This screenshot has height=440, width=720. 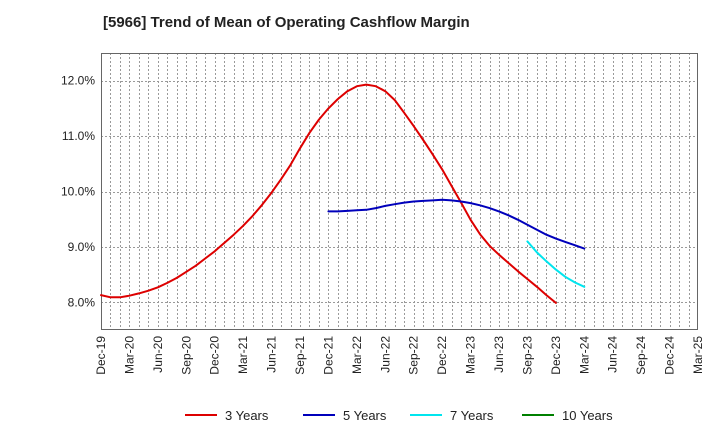 What do you see at coordinates (613, 354) in the screenshot?
I see `x-tick-label: Jun-24` at bounding box center [613, 354].